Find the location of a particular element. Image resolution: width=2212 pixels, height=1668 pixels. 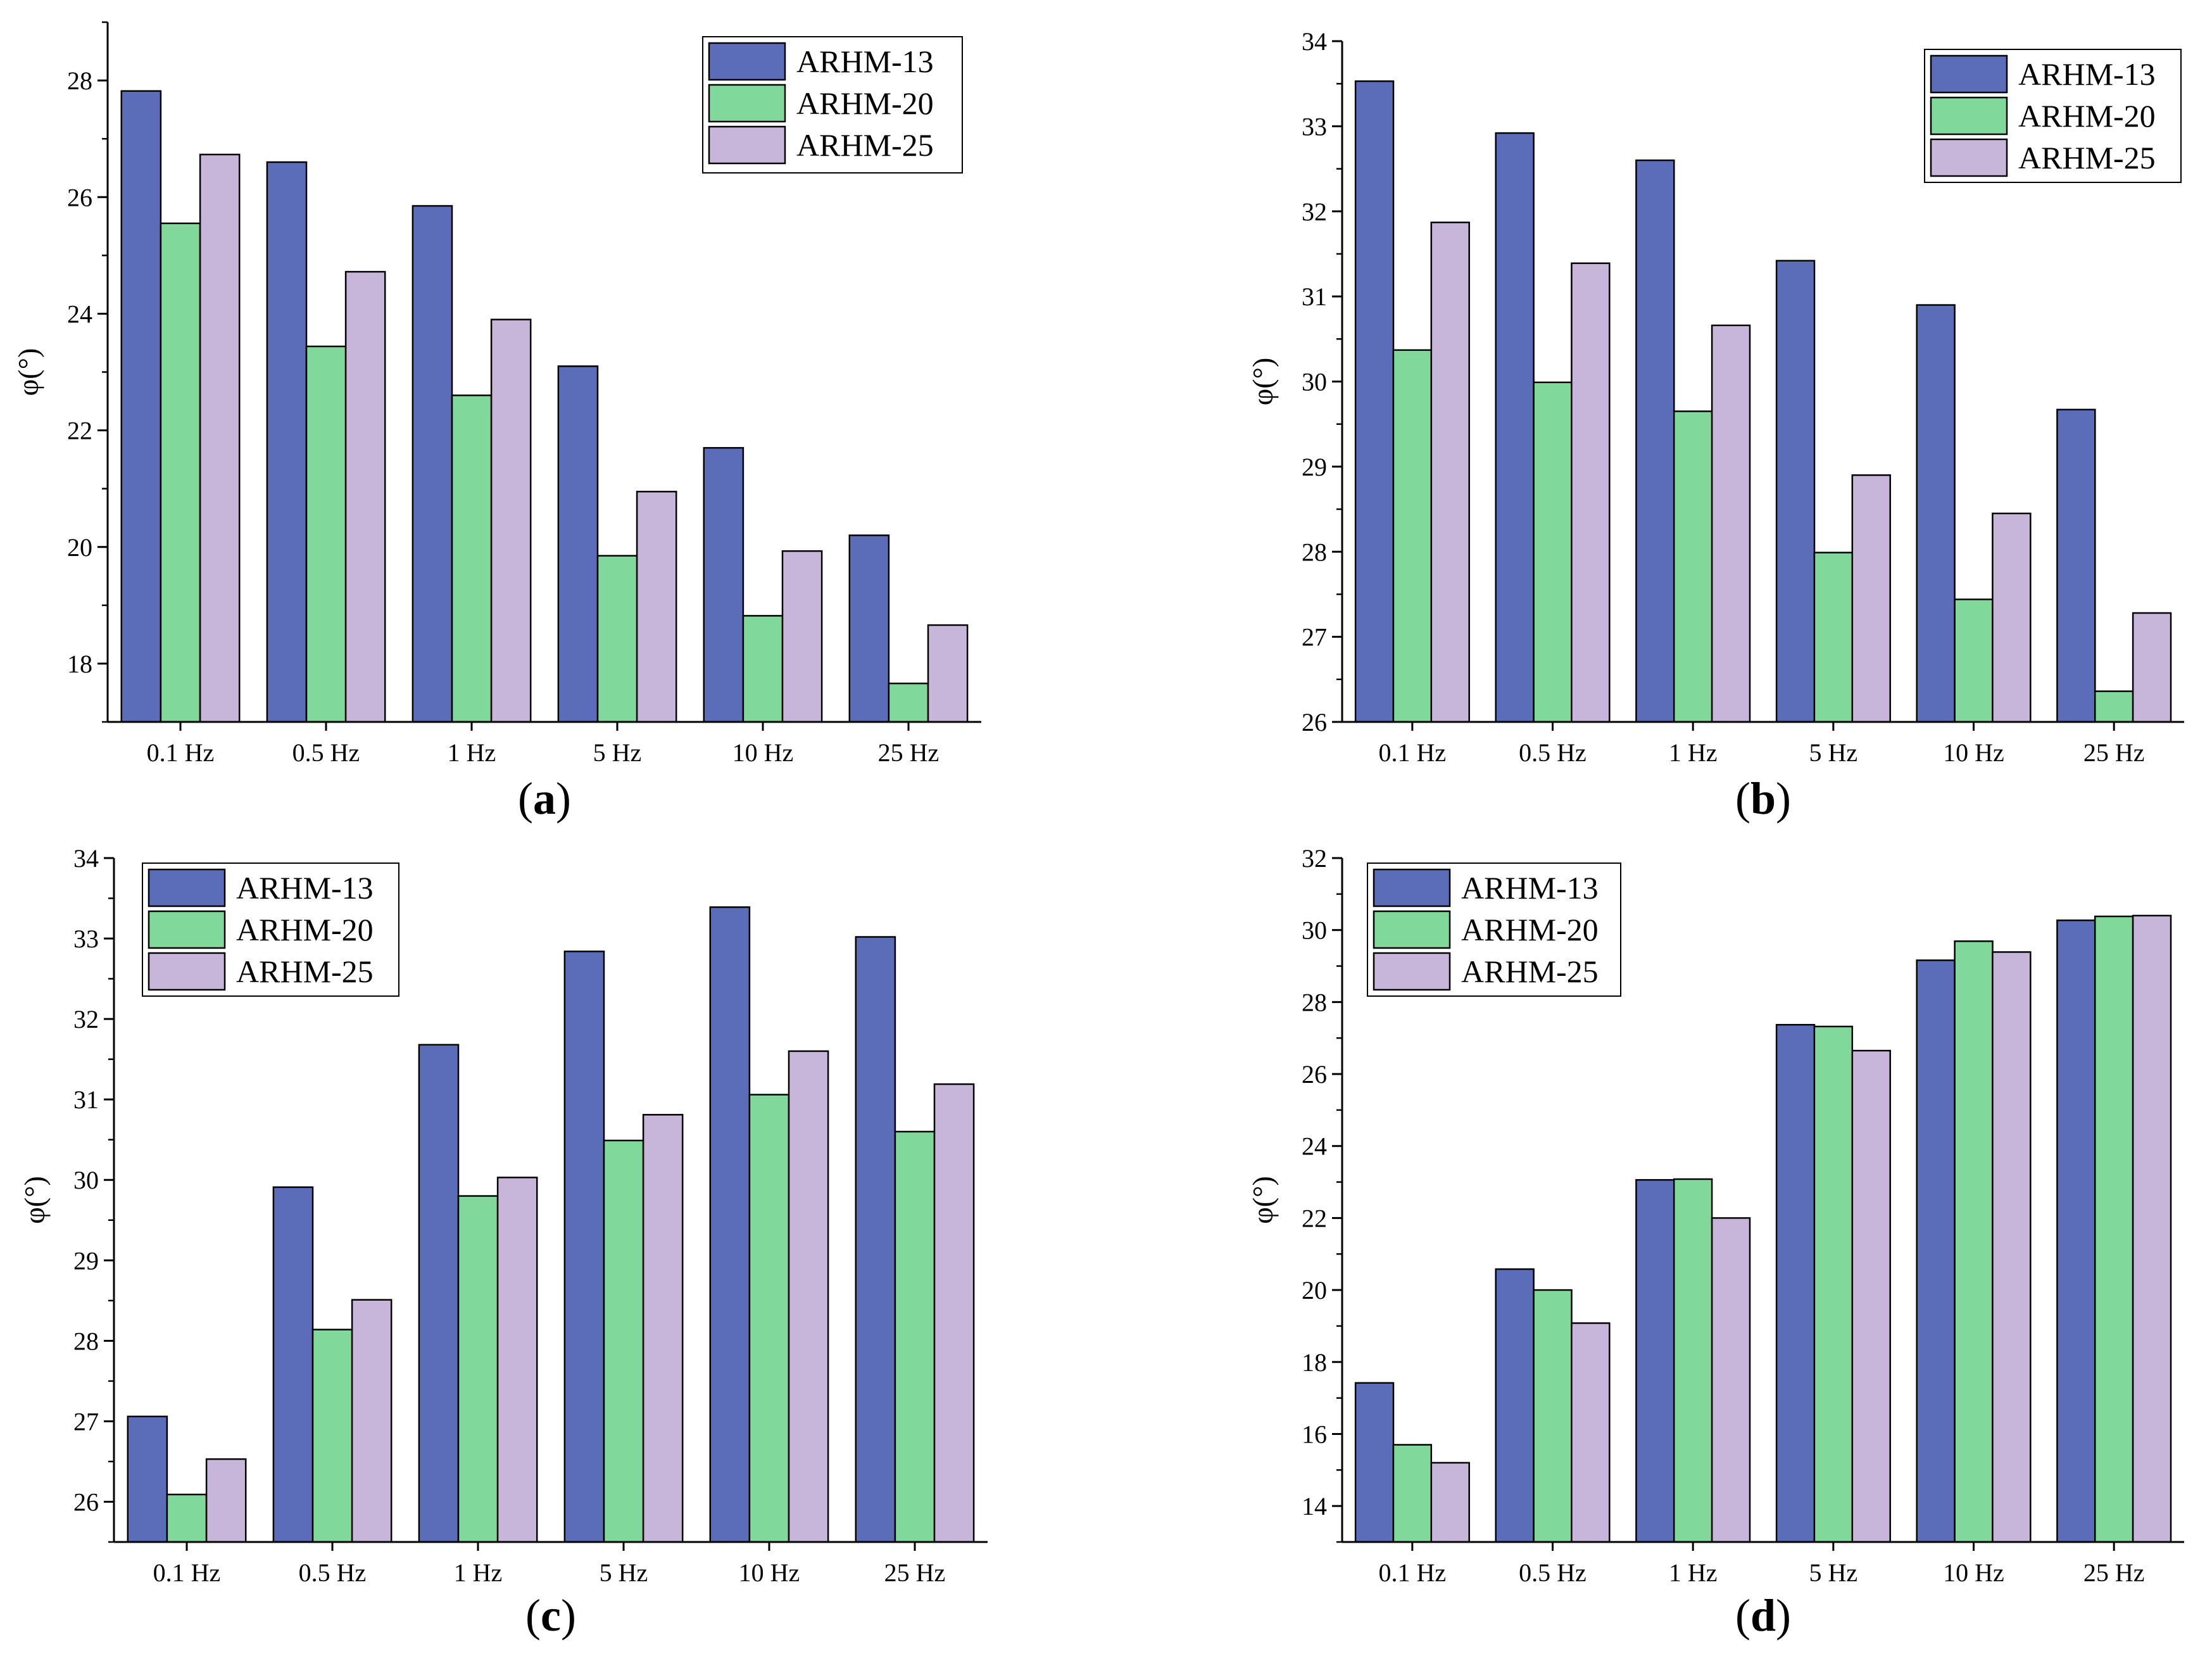

bar-arhm-25-10Hz is located at coordinates (802, 636).